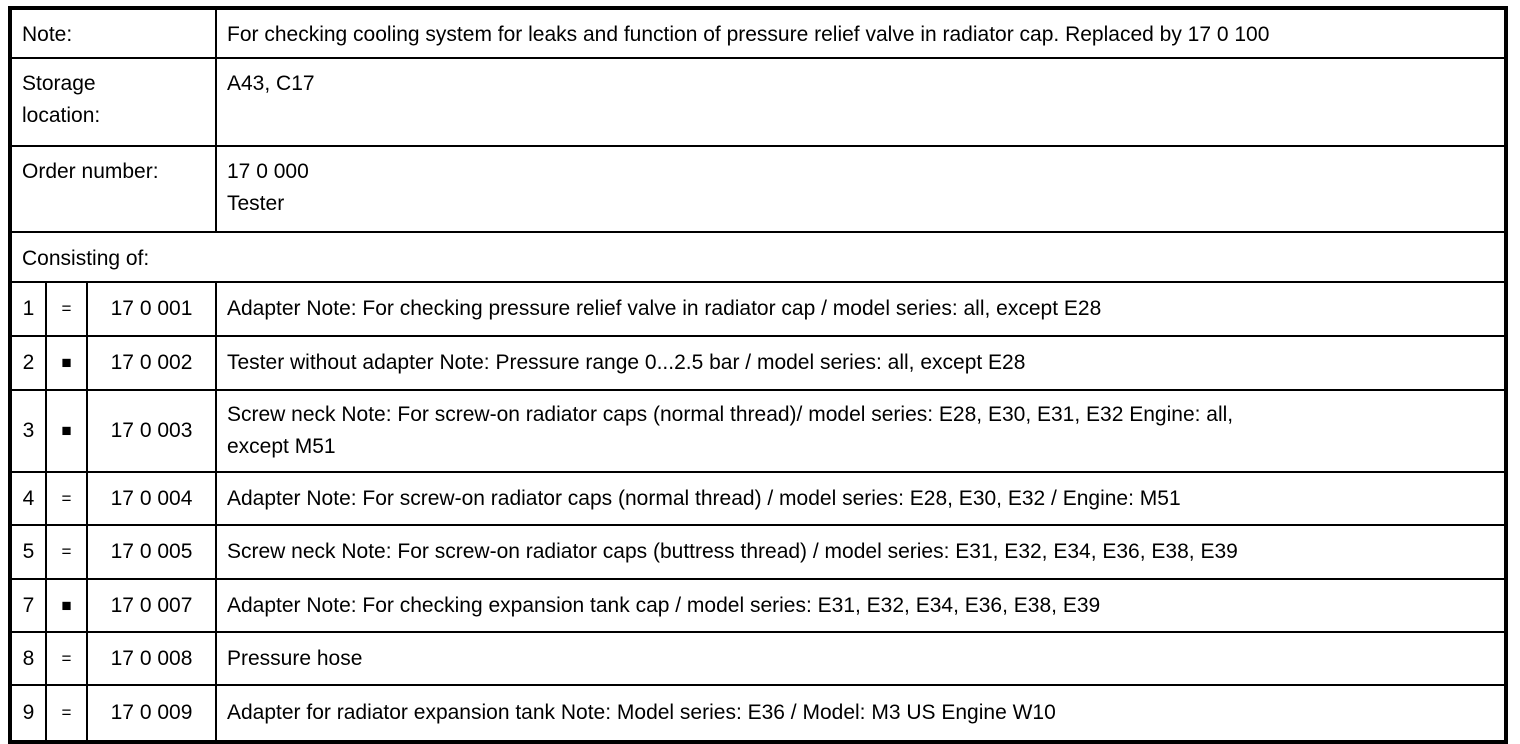 The image size is (1520, 744). What do you see at coordinates (295, 658) in the screenshot?
I see `item-description: Pressure hose` at bounding box center [295, 658].